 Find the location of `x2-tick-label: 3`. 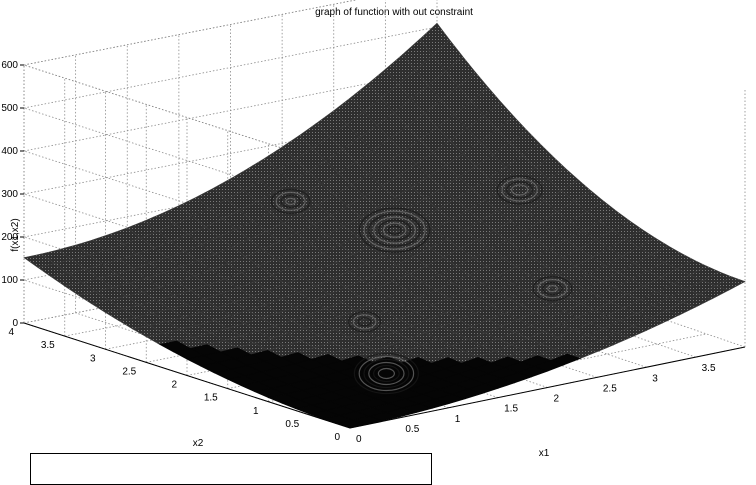

x2-tick-label: 3 is located at coordinates (93, 358).